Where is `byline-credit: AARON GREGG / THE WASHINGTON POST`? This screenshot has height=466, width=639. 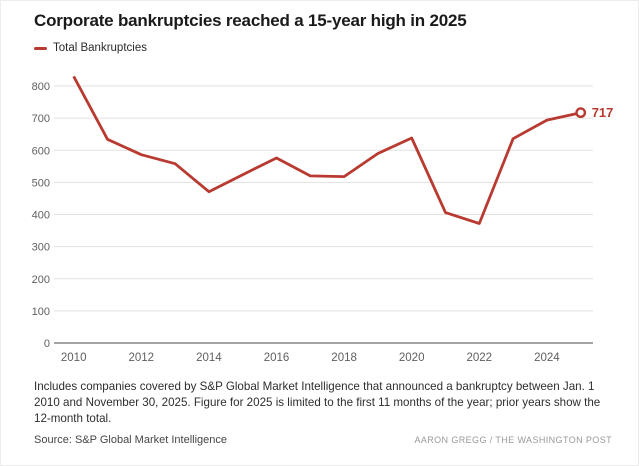
byline-credit: AARON GREGG / THE WASHINGTON POST is located at coordinates (513, 440).